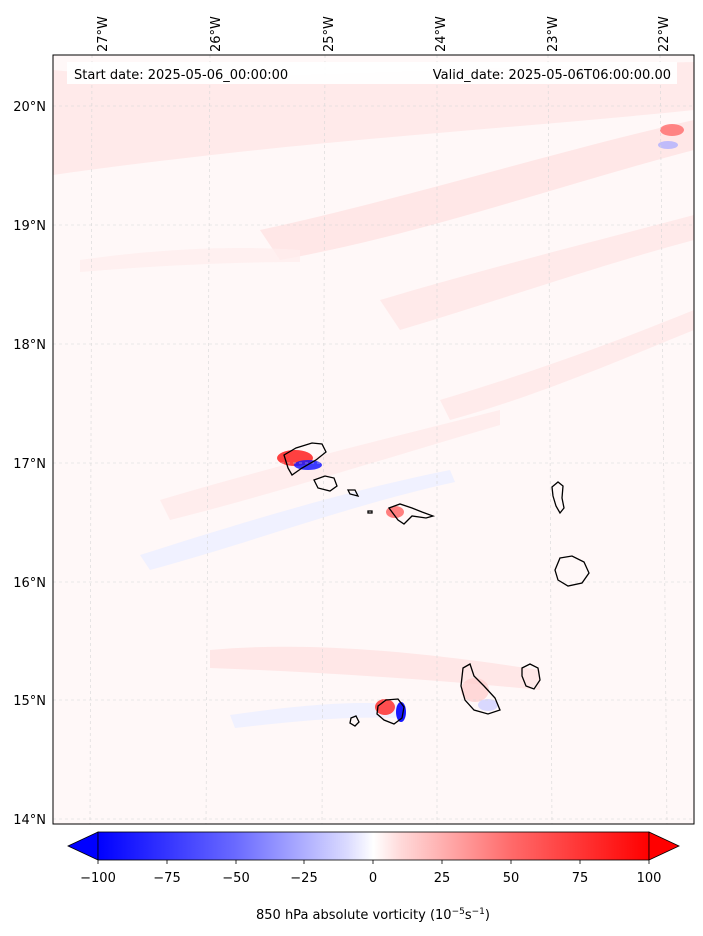 The height and width of the screenshot is (936, 703). I want to click on island-sal, so click(558, 498).